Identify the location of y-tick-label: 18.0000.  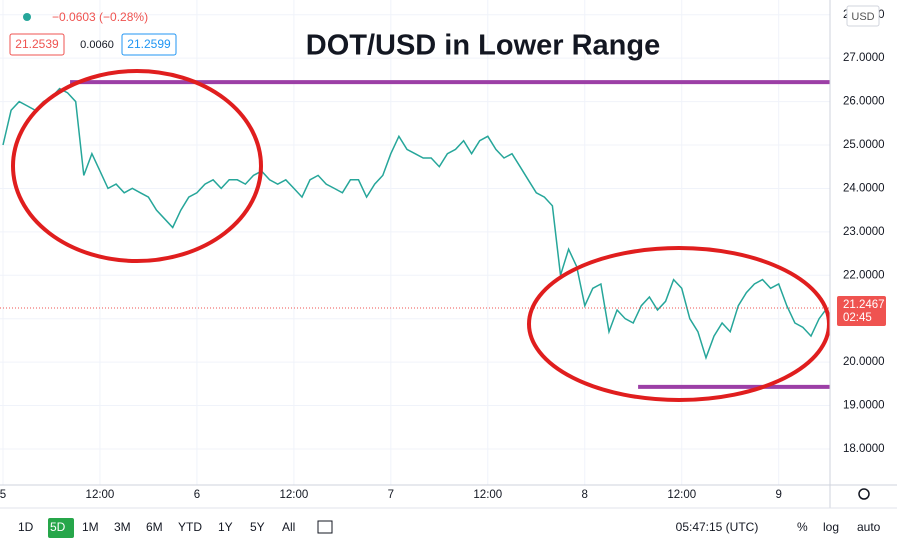
(864, 449).